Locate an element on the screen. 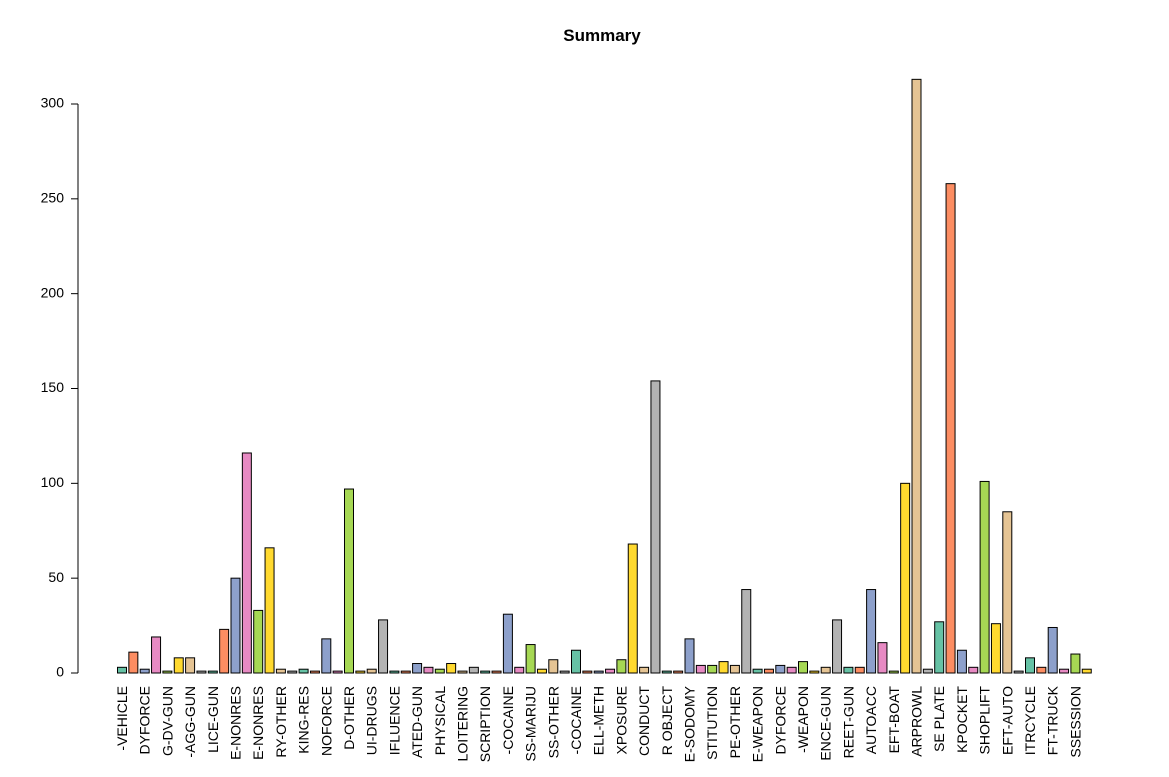 Image resolution: width=1169 pixels, height=777 pixels. y-tick-label: 250 is located at coordinates (53, 198).